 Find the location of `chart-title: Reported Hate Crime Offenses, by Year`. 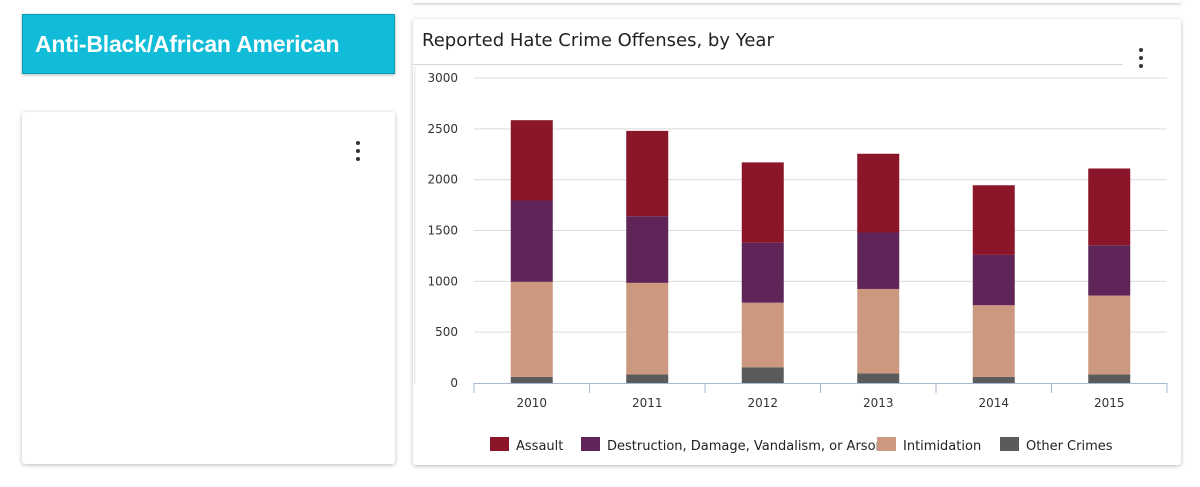

chart-title: Reported Hate Crime Offenses, by Year is located at coordinates (598, 40).